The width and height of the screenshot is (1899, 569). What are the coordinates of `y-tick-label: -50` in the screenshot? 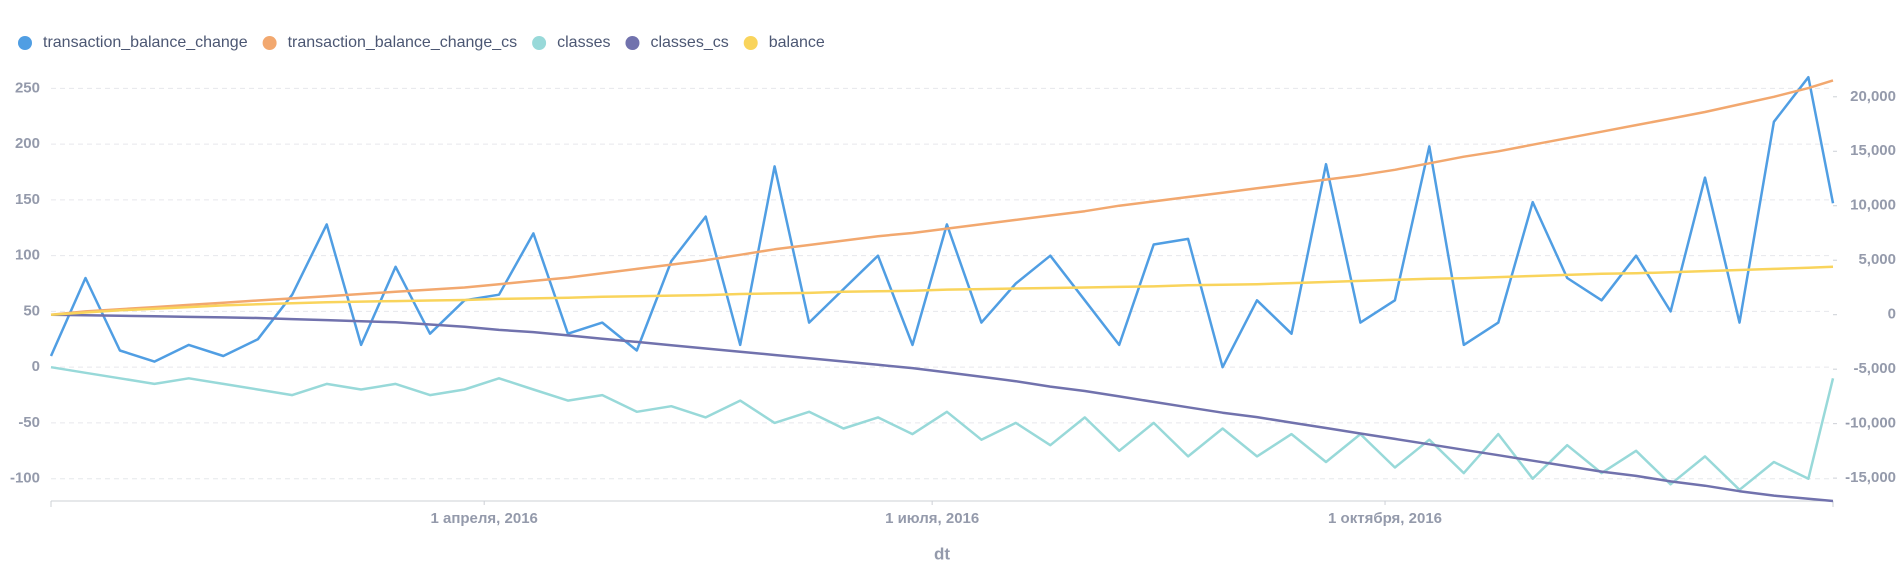 It's located at (29, 422).